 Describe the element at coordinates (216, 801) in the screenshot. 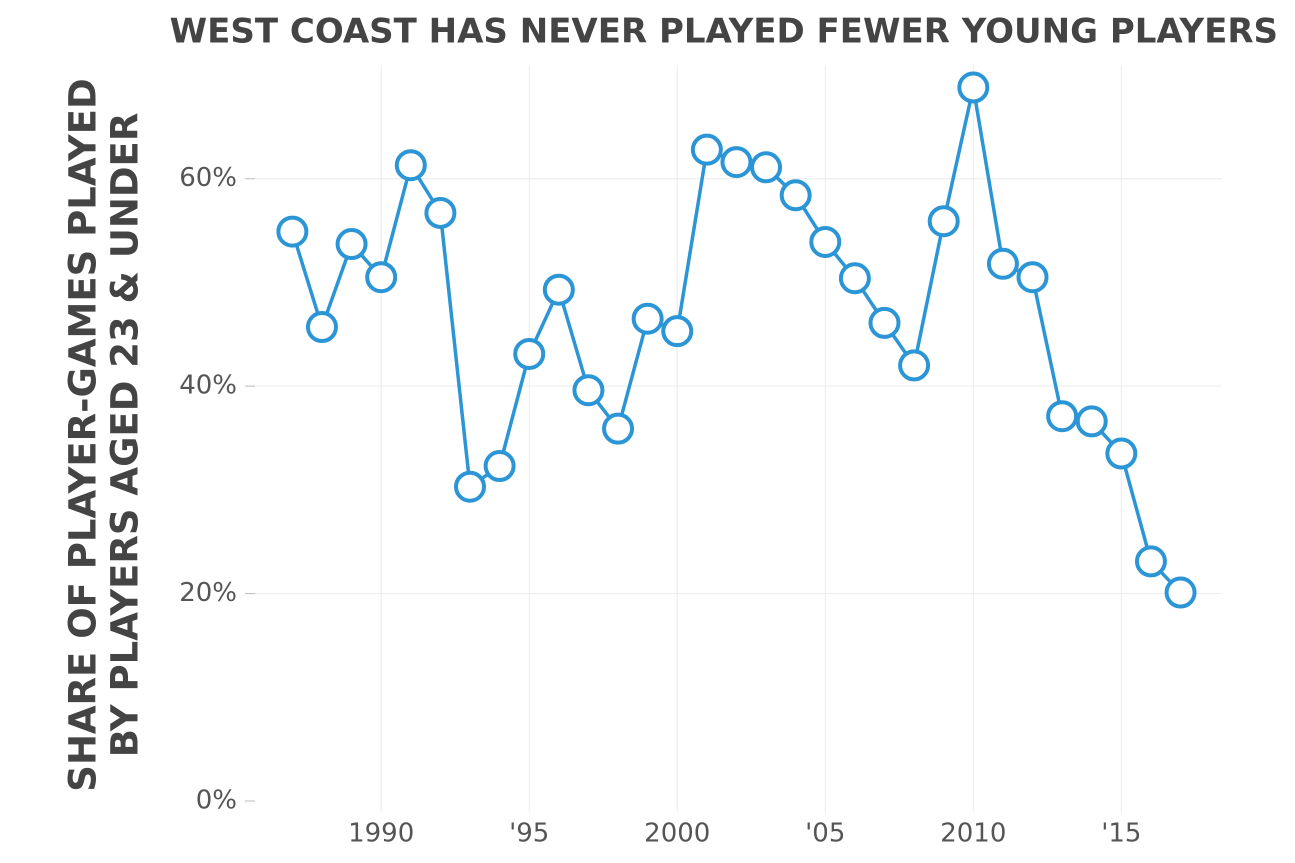

I see `y-tick-label: 0%` at that location.